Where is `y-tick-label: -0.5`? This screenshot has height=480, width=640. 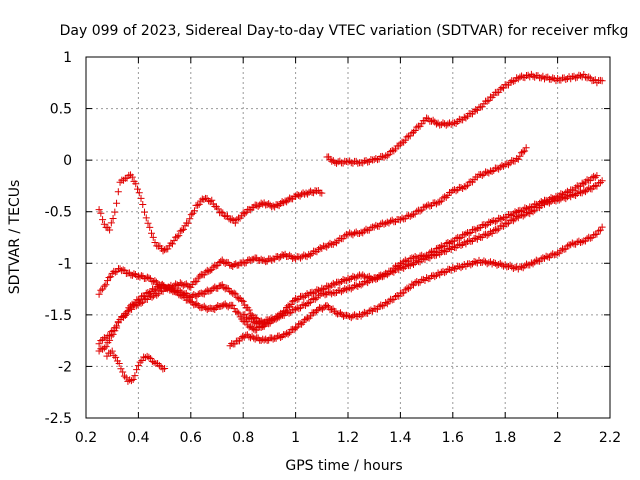
y-tick-label: -0.5 is located at coordinates (58, 213).